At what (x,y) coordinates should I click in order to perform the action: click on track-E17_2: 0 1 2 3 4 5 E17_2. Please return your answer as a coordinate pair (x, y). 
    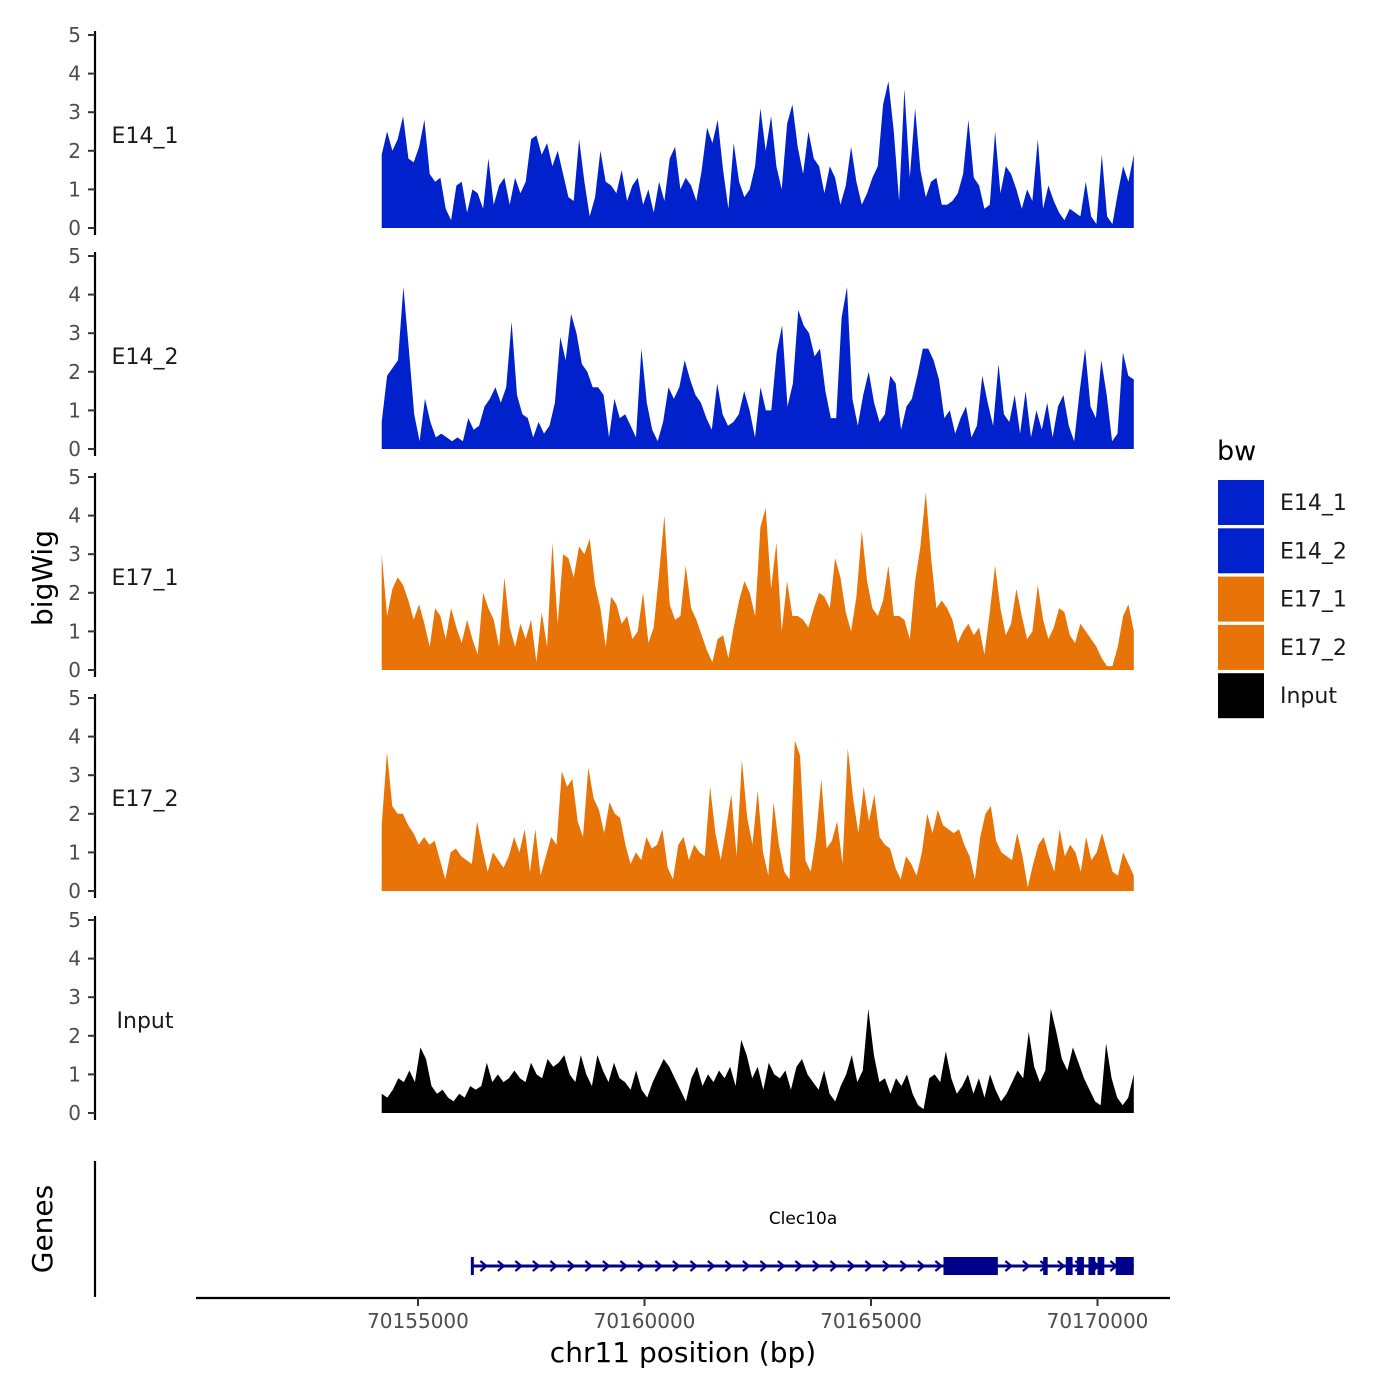
    Looking at the image, I should click on (601, 794).